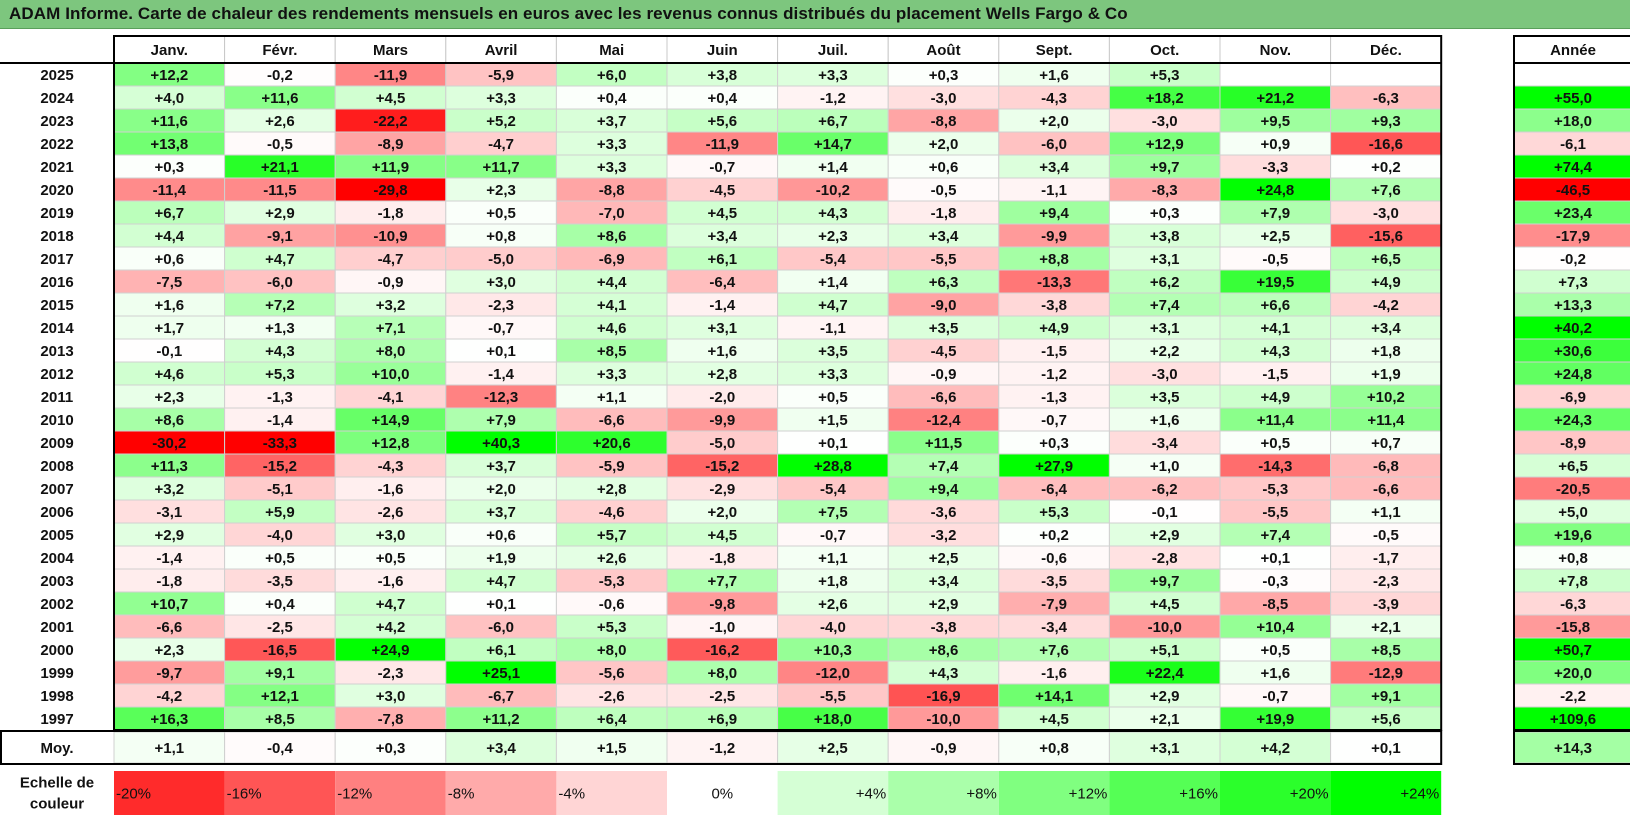 The image size is (1630, 815). Describe the element at coordinates (612, 167) in the screenshot. I see `cell-value: +3,3` at that location.